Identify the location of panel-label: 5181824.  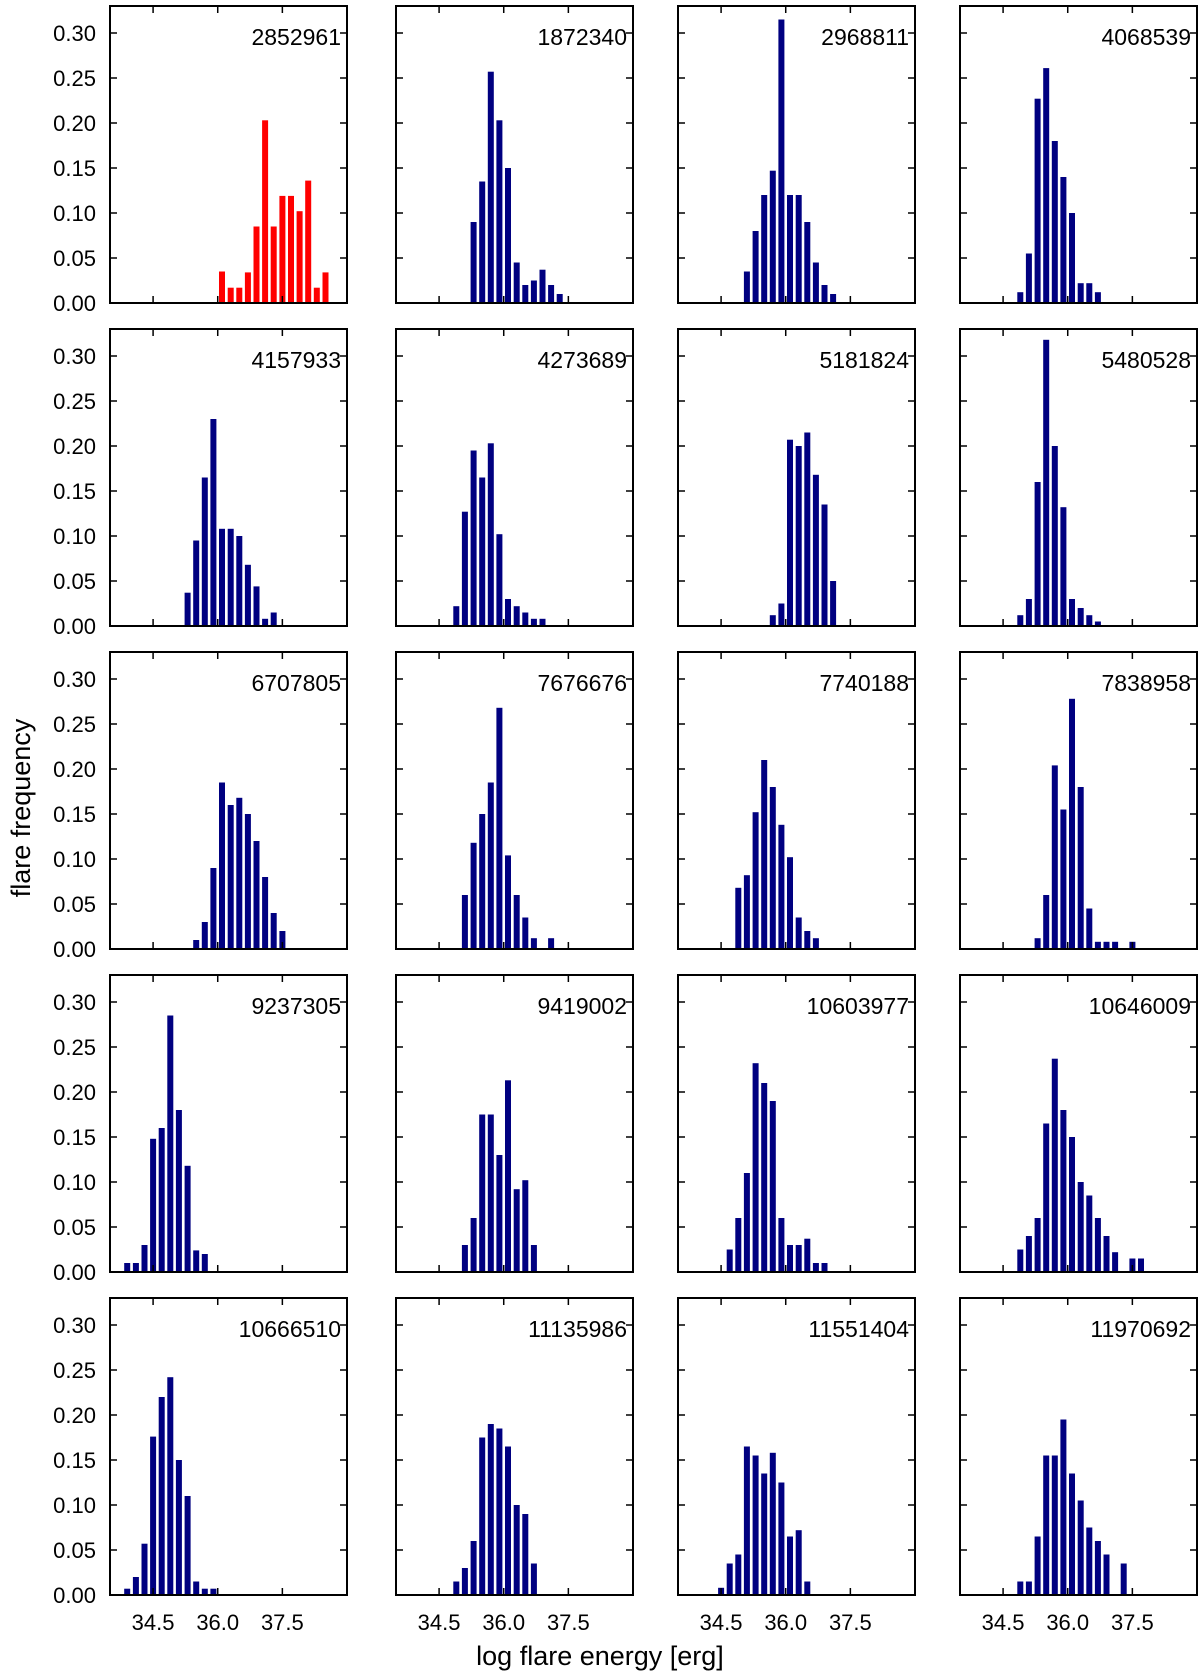
(864, 360).